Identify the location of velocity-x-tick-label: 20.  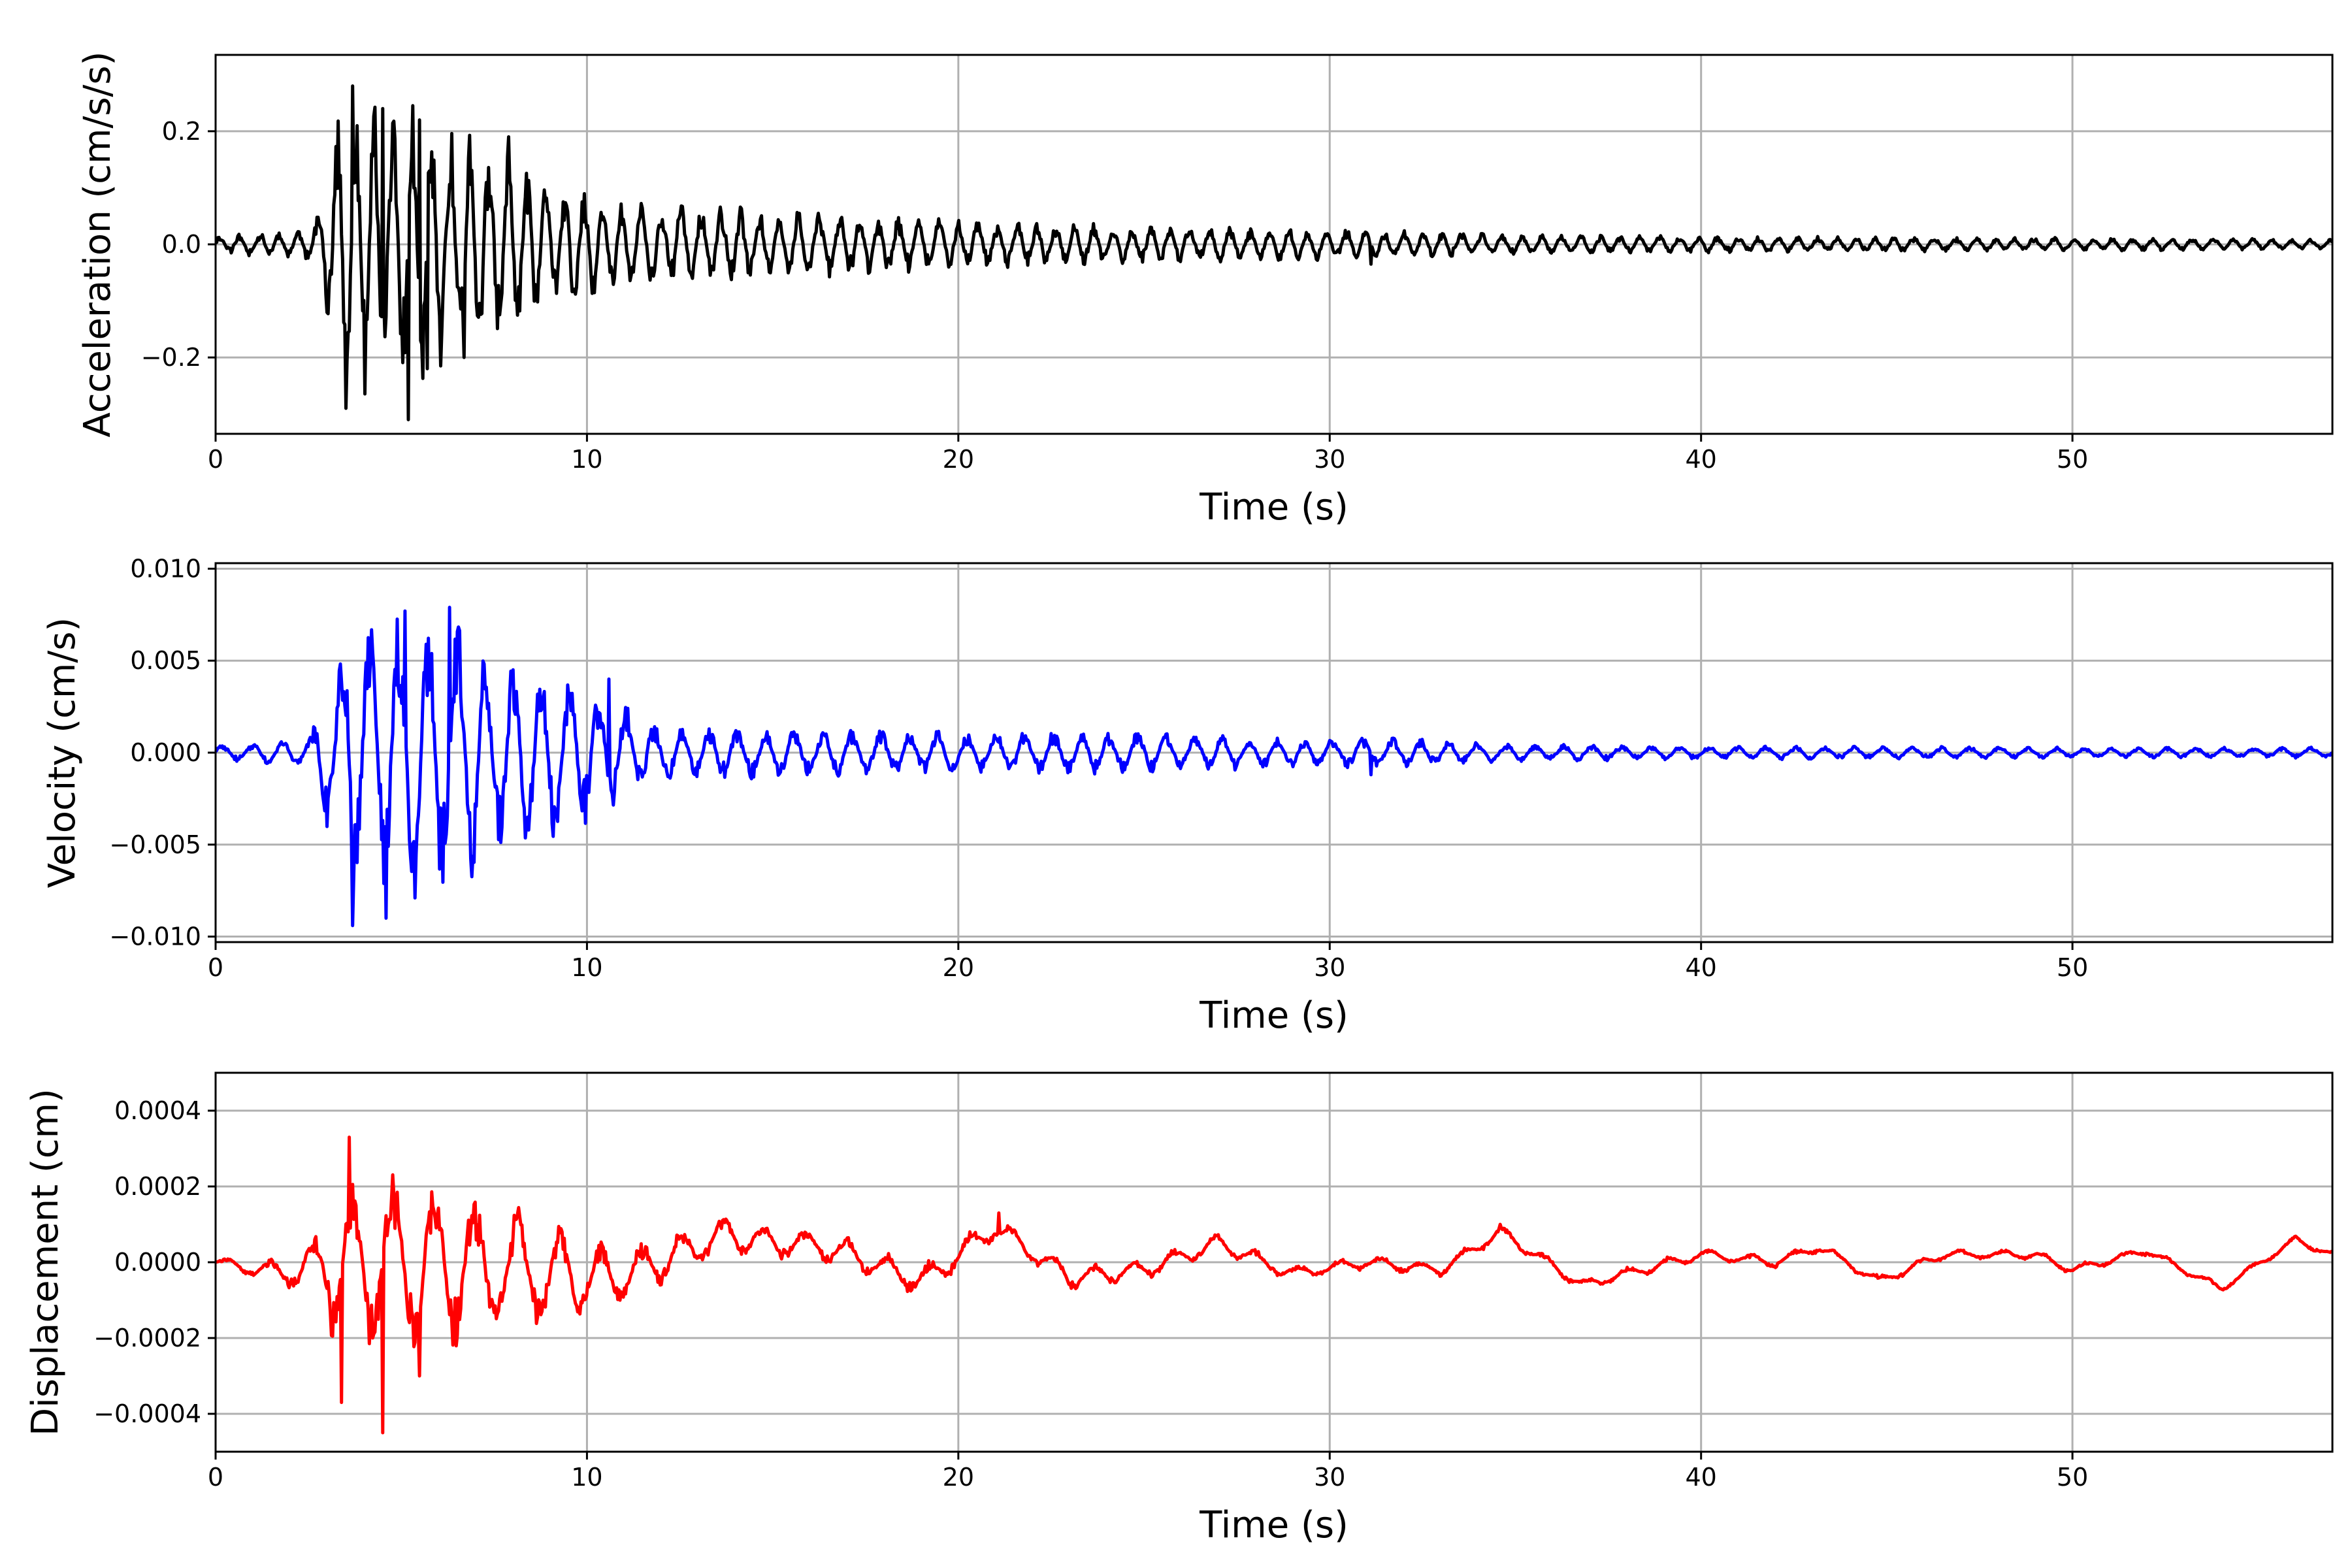
(958, 967).